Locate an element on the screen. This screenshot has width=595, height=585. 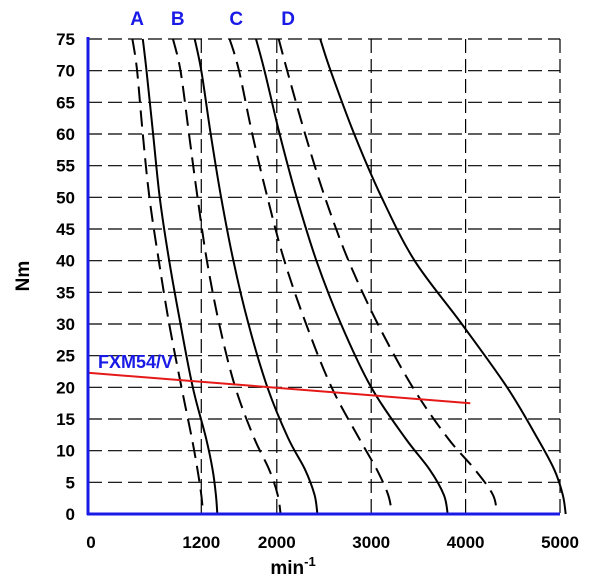
y-axis-title: Nm is located at coordinates (23, 276).